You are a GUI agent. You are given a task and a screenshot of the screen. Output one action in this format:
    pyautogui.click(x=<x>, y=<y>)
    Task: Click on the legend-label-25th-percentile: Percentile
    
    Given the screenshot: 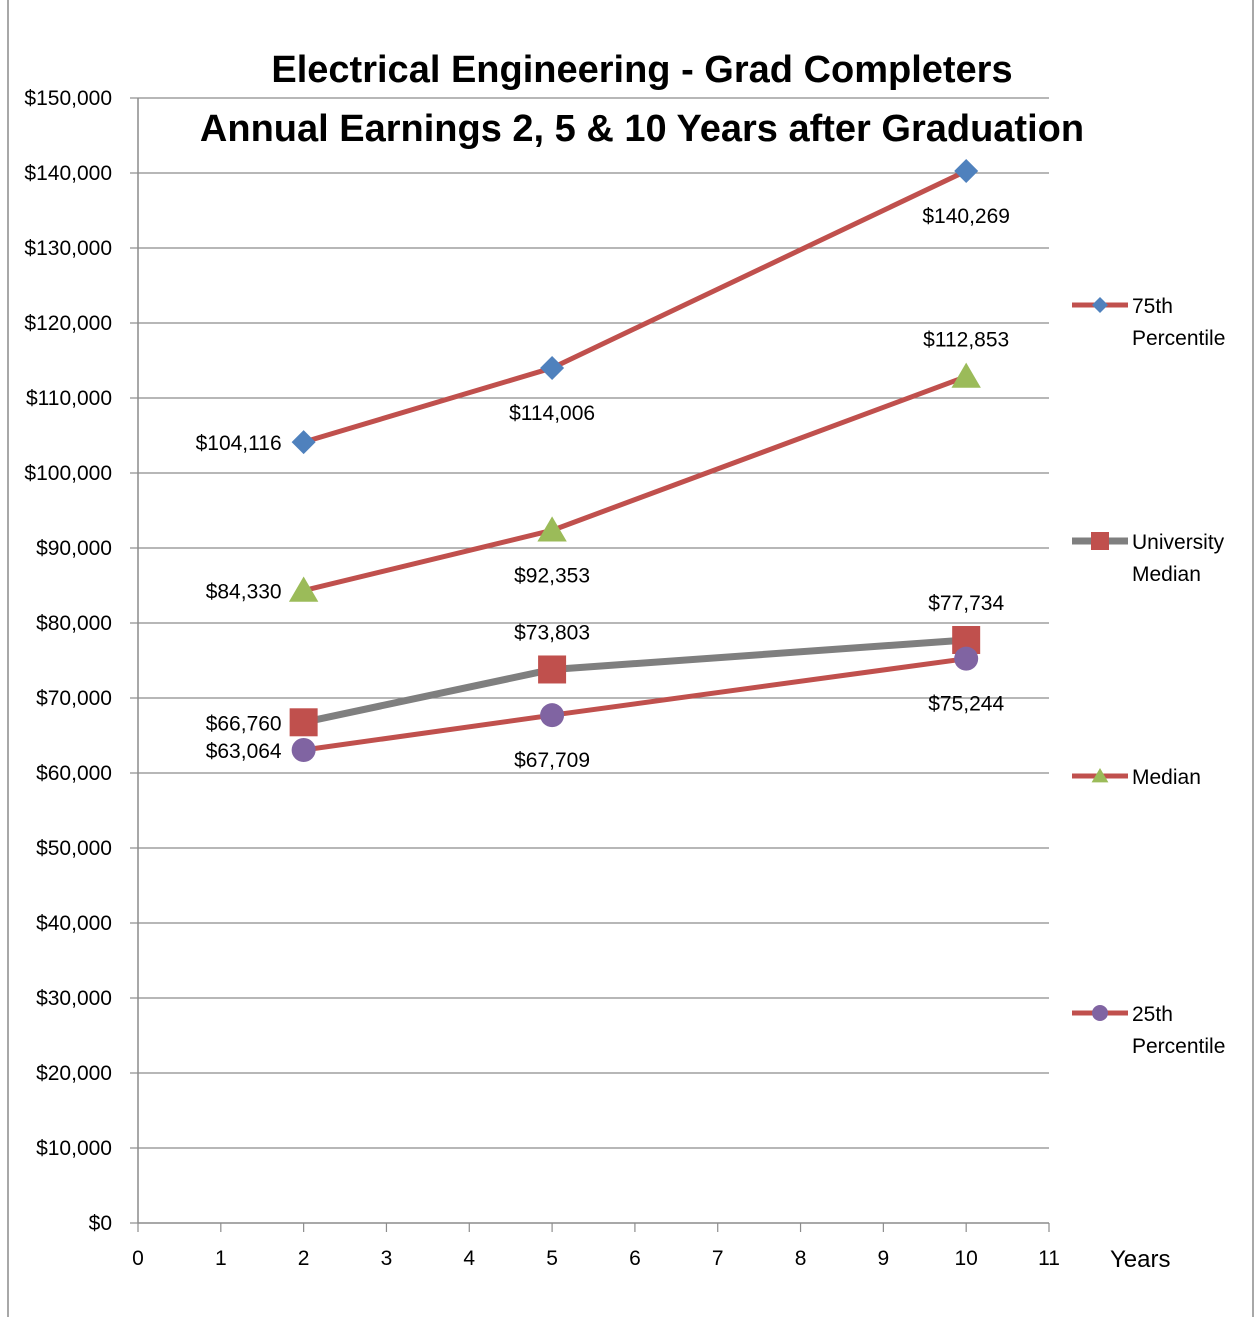 What is the action you would take?
    pyautogui.click(x=1178, y=1046)
    